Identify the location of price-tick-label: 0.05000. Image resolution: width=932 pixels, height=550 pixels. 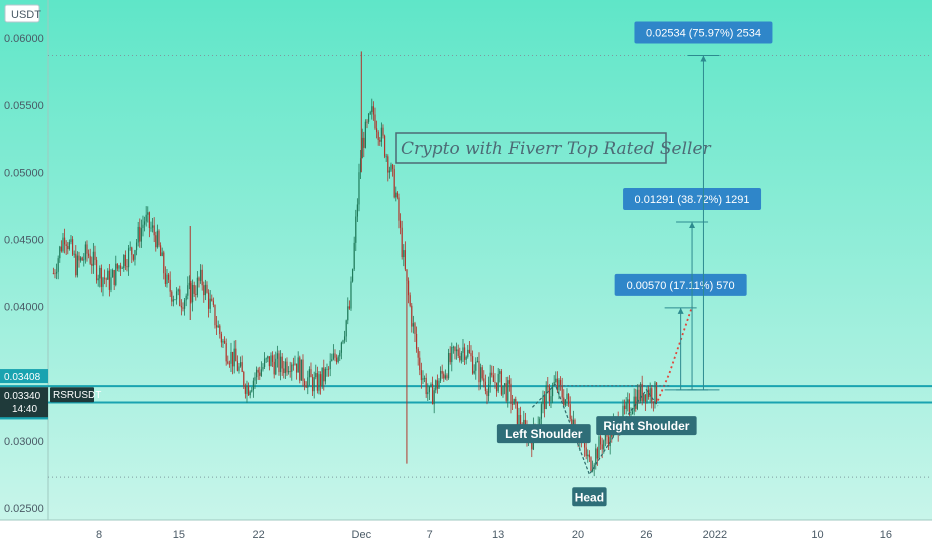
(24, 173).